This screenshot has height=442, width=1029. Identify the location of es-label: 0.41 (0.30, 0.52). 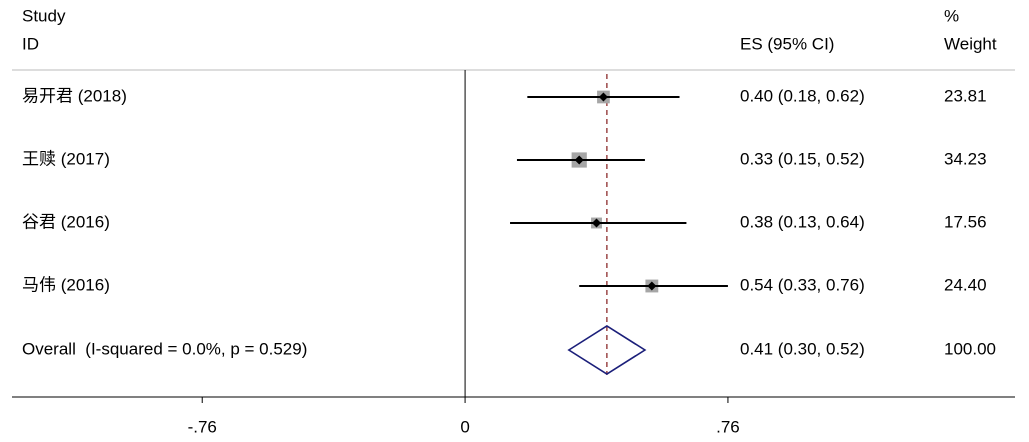
(802, 348).